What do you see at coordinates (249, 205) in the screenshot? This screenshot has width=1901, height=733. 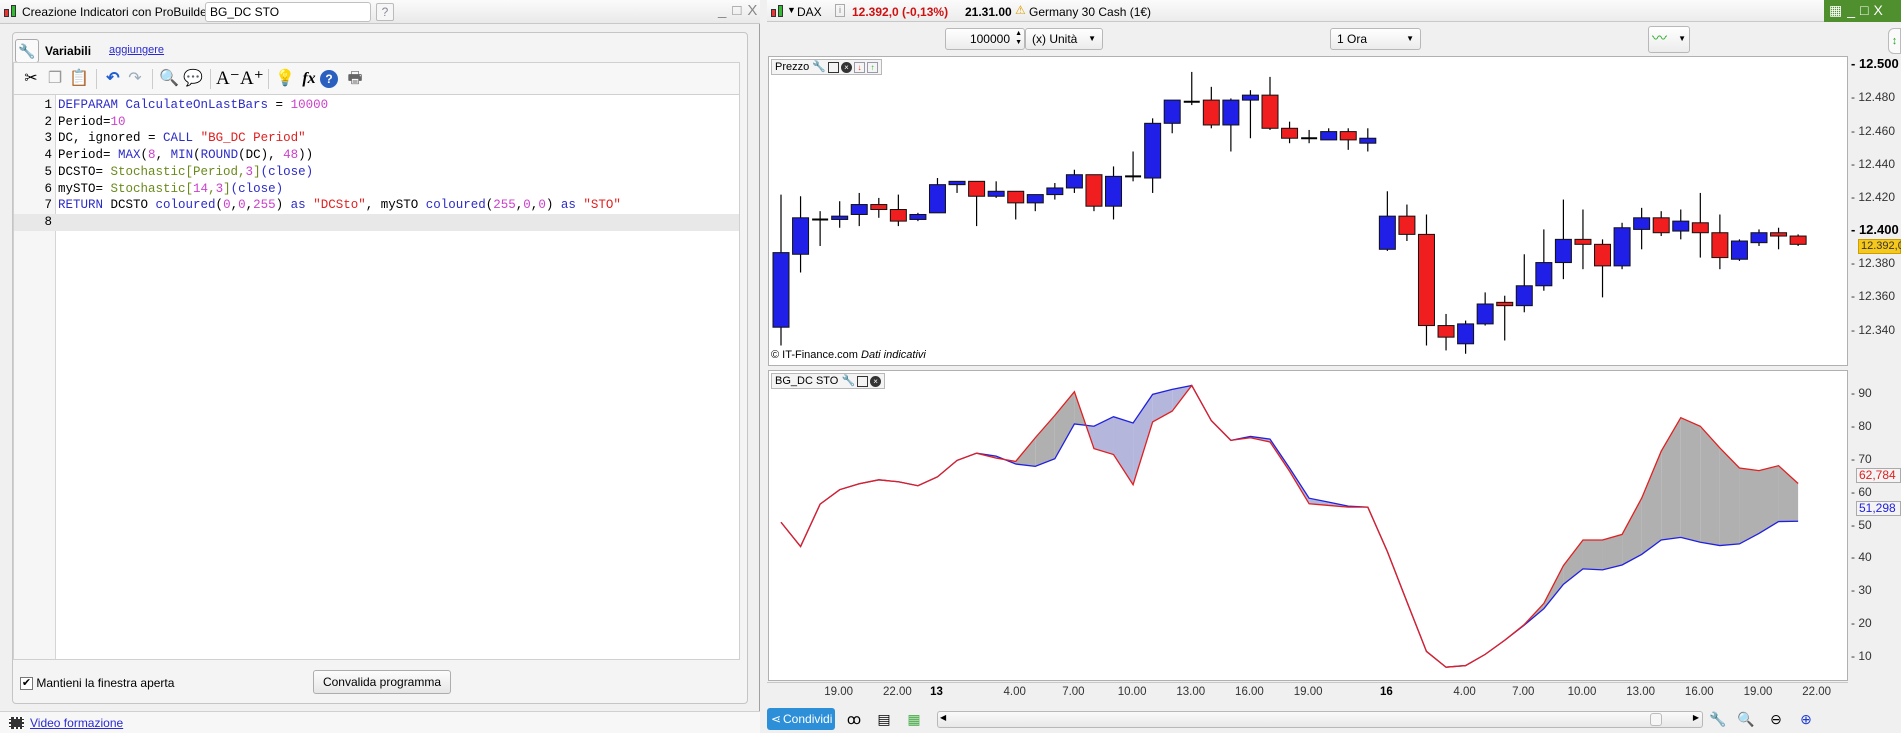 I see `code-token: ,` at bounding box center [249, 205].